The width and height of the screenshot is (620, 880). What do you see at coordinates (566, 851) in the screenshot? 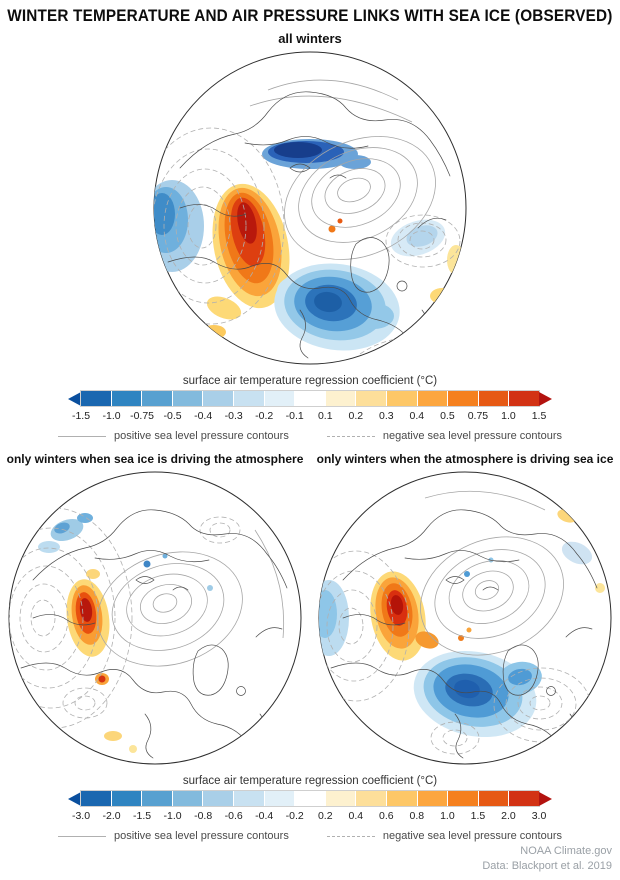
I see `credit-source: NOAA Climate.gov` at bounding box center [566, 851].